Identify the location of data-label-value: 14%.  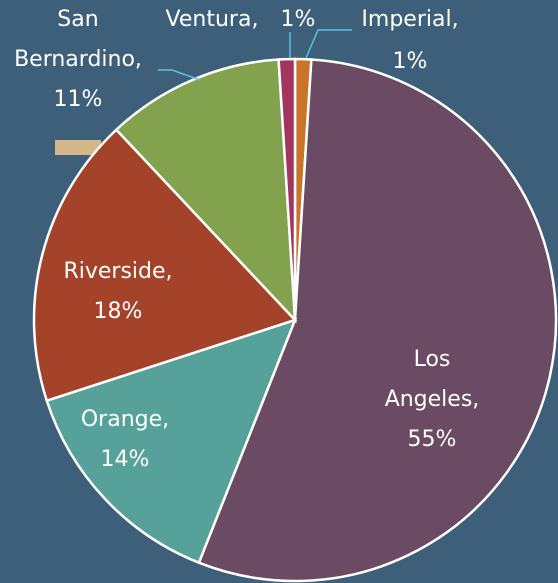
(125, 459).